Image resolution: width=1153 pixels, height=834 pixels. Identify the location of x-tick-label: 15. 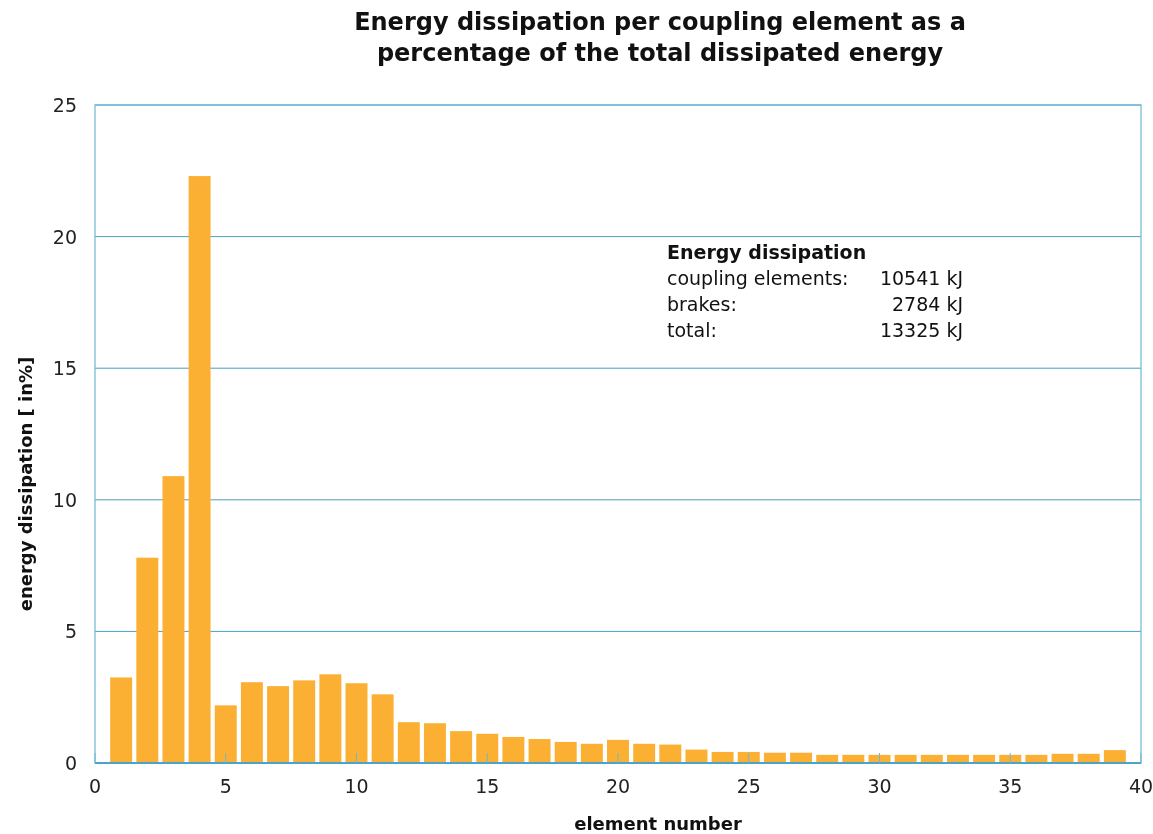
(487, 786).